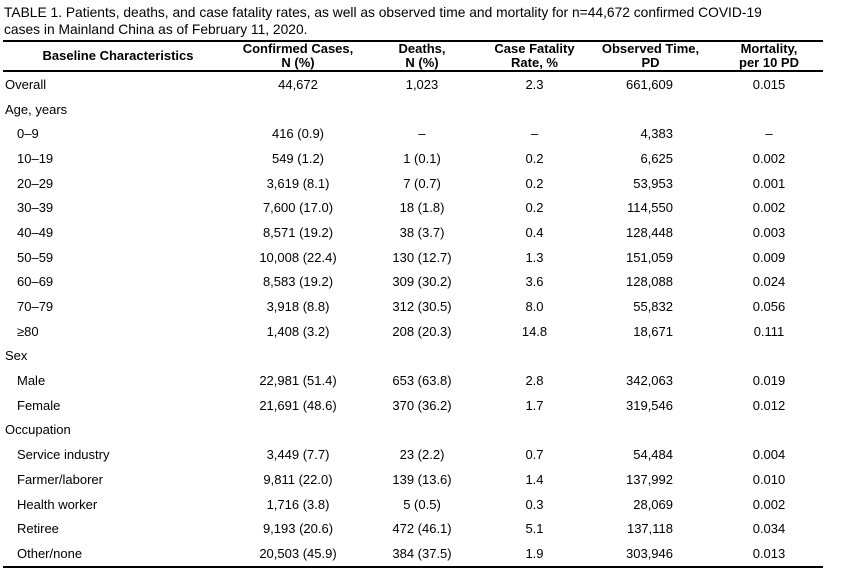  What do you see at coordinates (769, 553) in the screenshot?
I see `mortality-cell: 0.013` at bounding box center [769, 553].